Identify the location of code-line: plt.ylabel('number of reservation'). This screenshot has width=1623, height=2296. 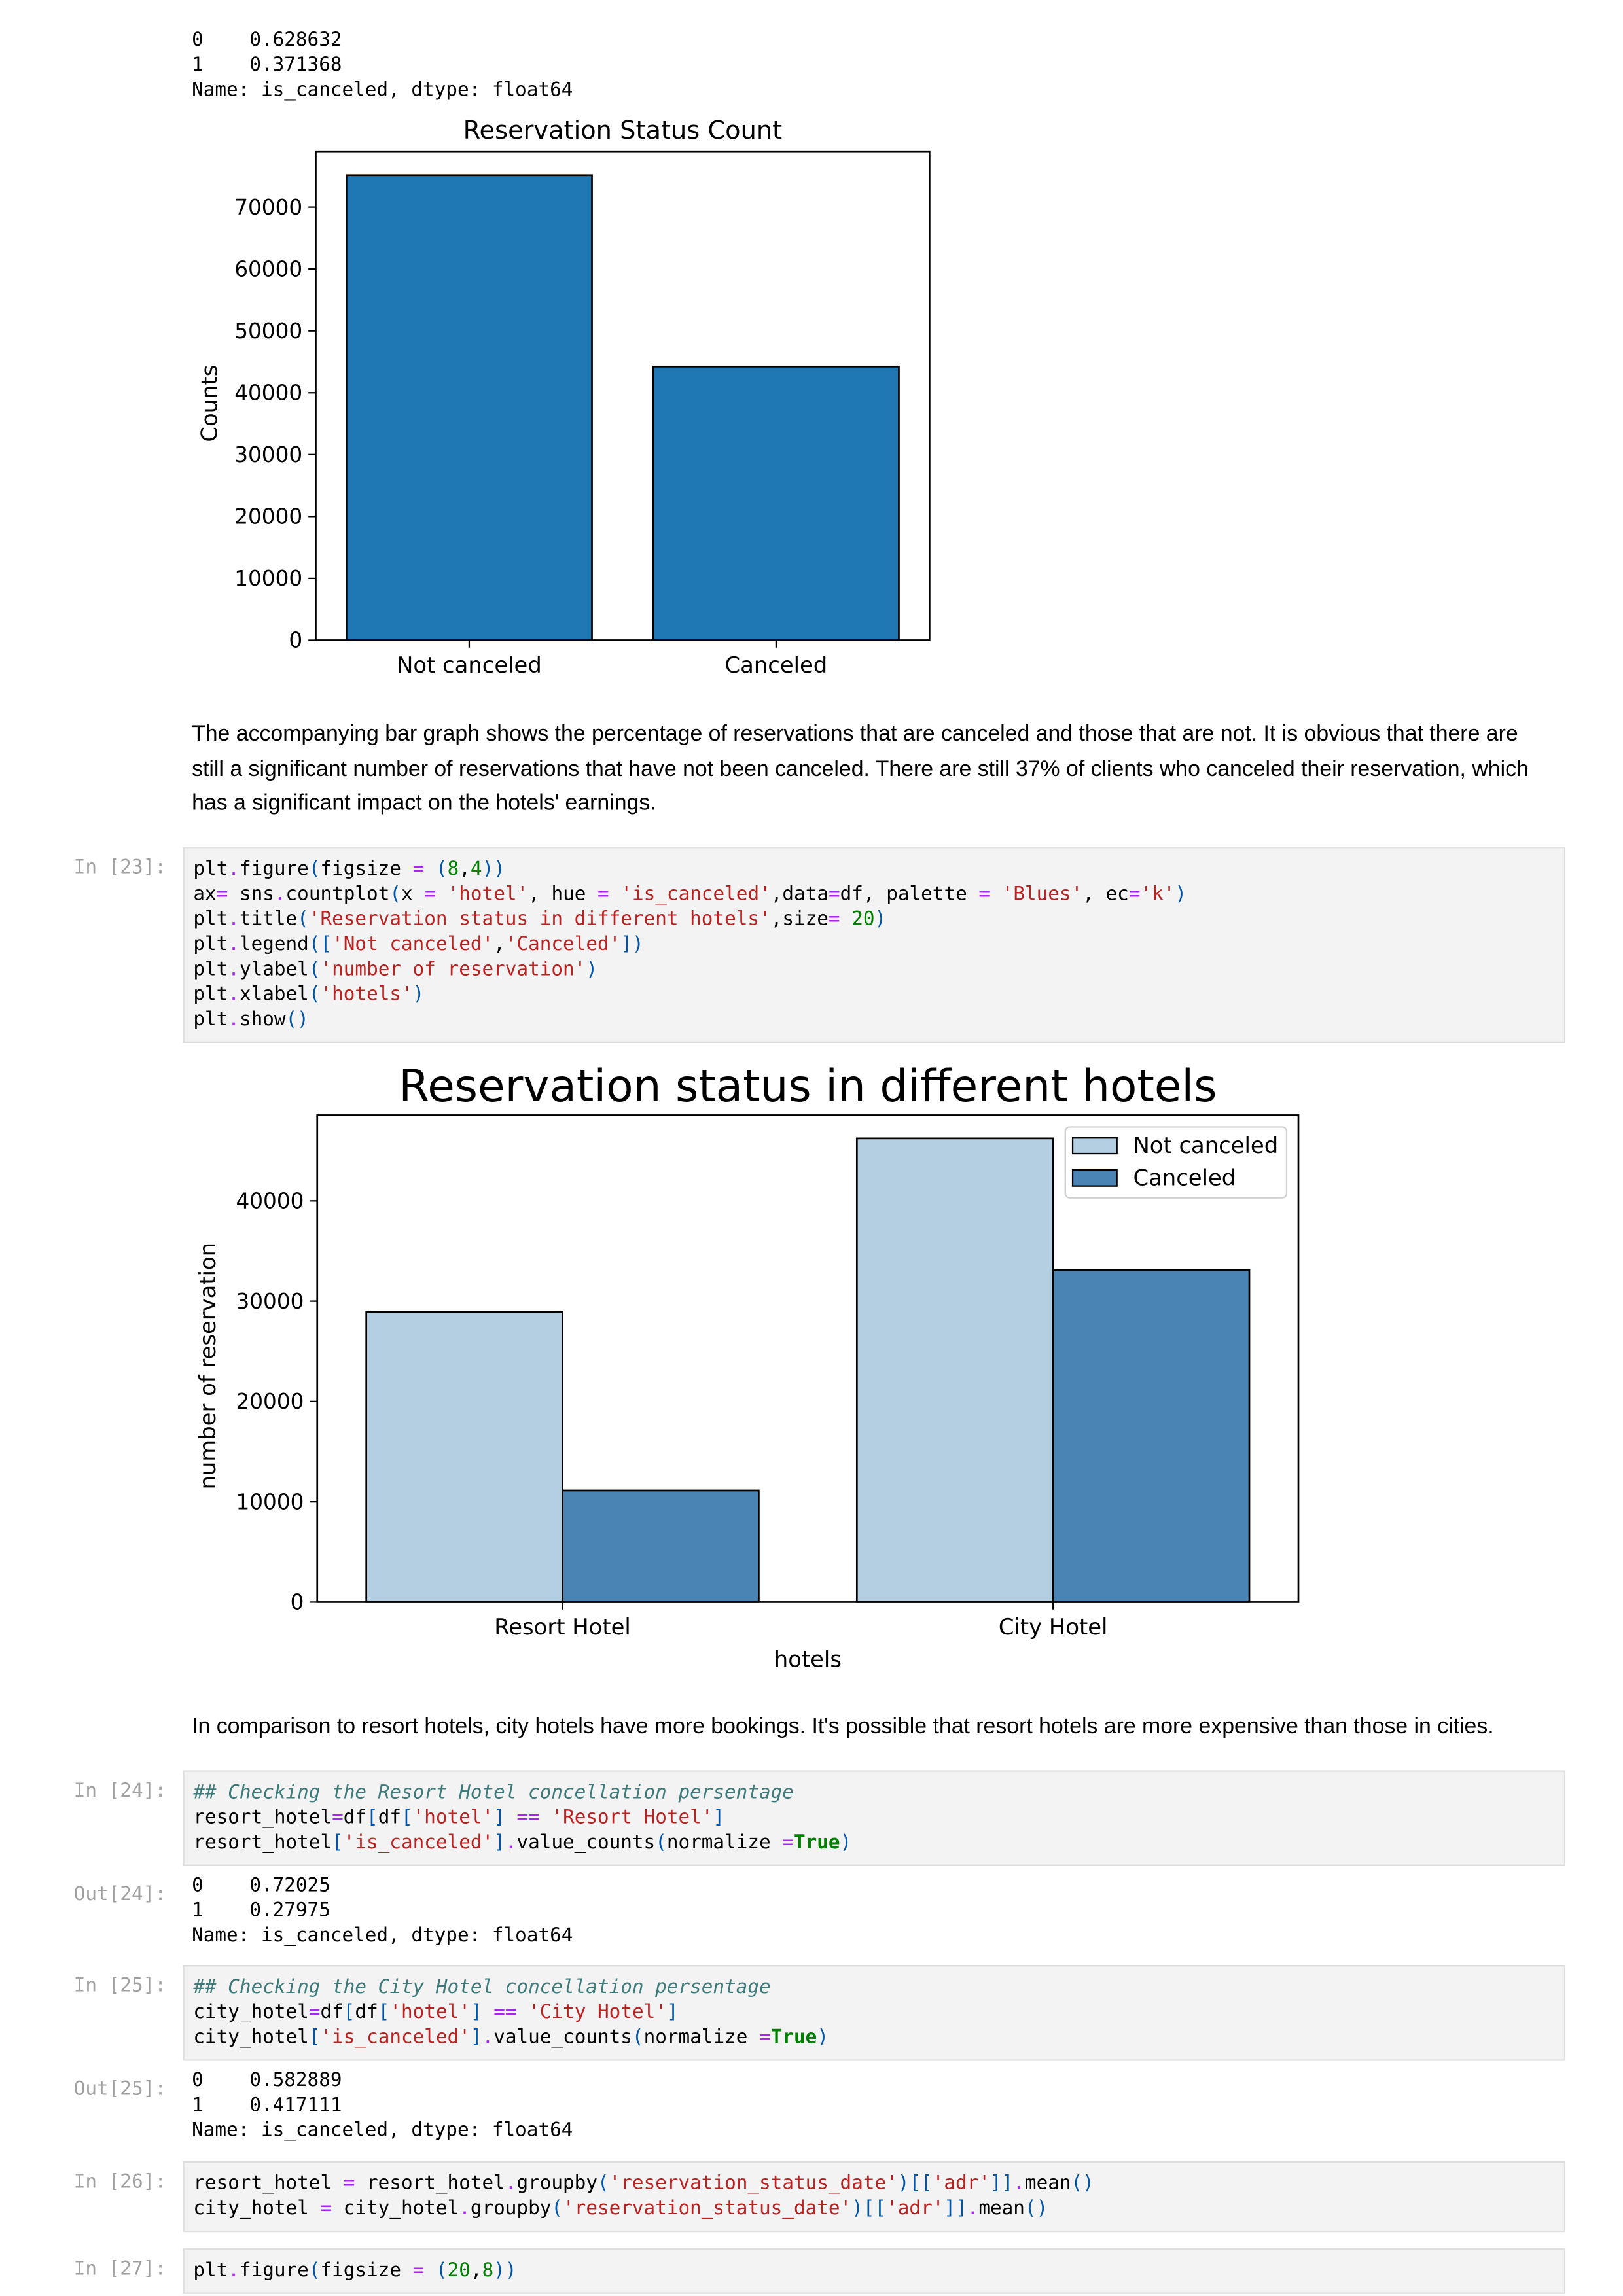
(395, 970).